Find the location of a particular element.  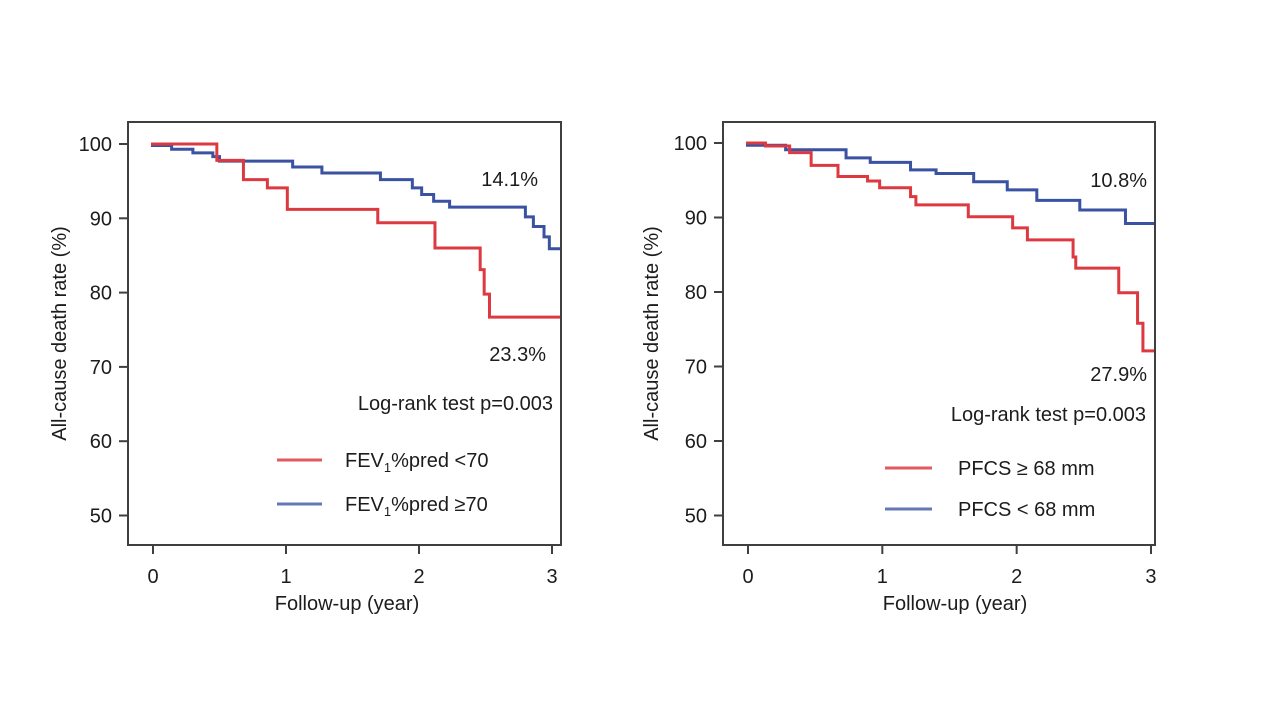

legend-label: FEV1%pred ≥70 is located at coordinates (416, 506).